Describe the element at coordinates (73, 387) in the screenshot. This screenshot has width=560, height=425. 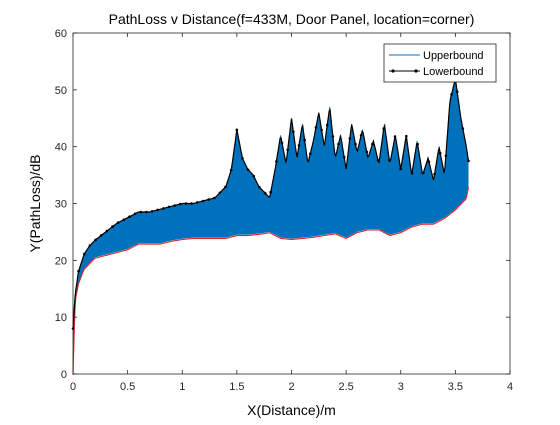
I see `x-tick-label: 0` at that location.